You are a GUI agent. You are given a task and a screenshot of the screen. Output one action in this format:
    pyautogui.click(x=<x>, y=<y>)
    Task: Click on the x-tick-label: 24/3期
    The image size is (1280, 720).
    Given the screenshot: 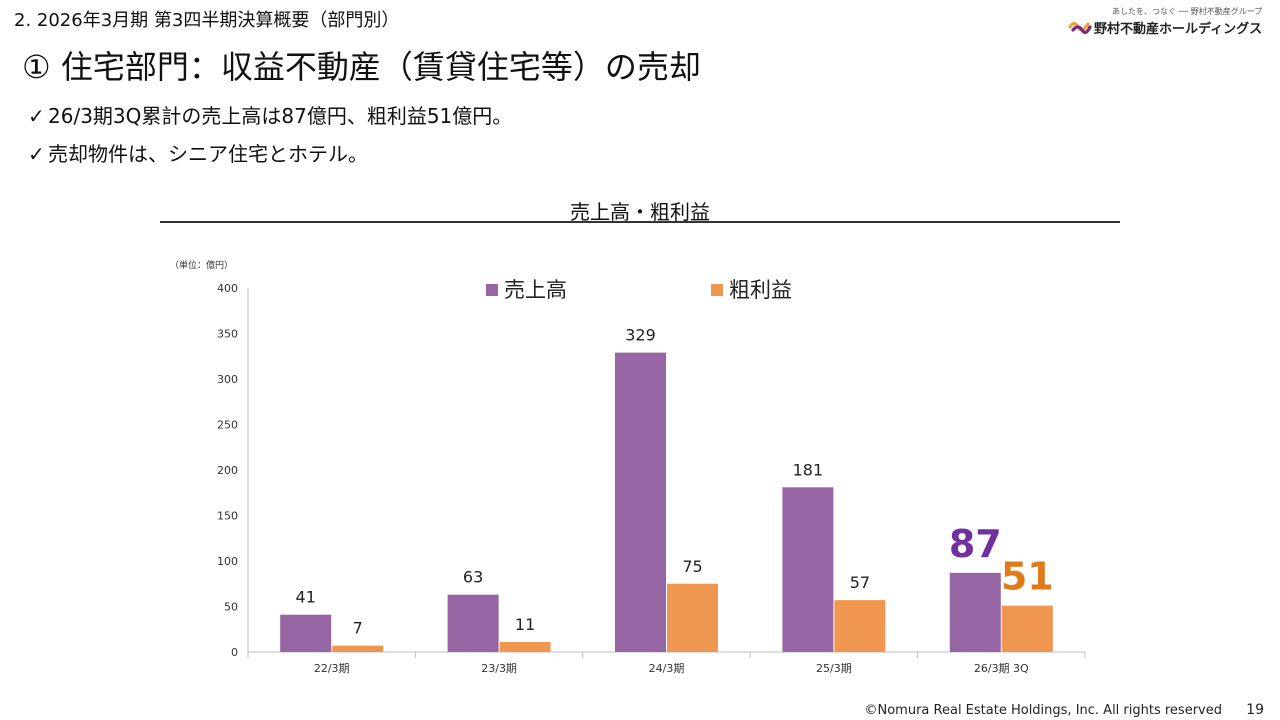 What is the action you would take?
    pyautogui.click(x=667, y=668)
    